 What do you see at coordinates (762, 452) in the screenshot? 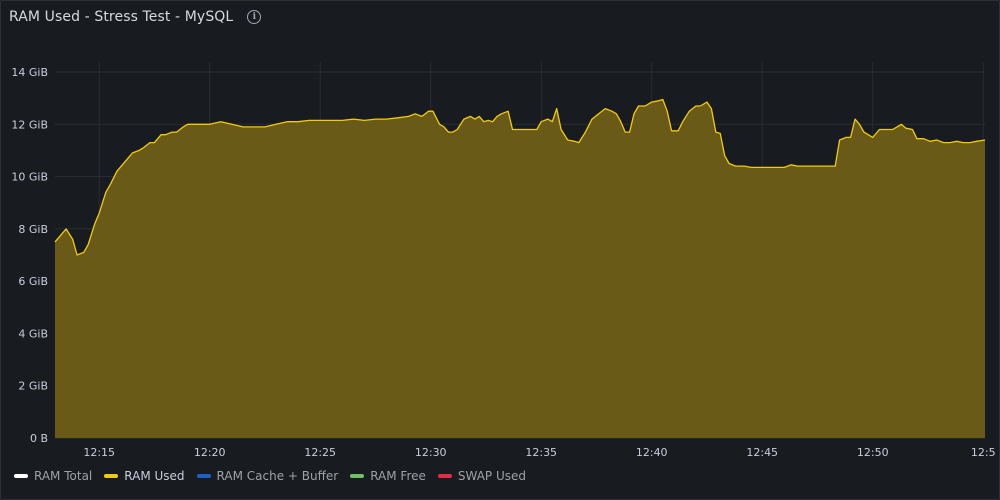
I see `x-tick-label: 12:45` at bounding box center [762, 452].